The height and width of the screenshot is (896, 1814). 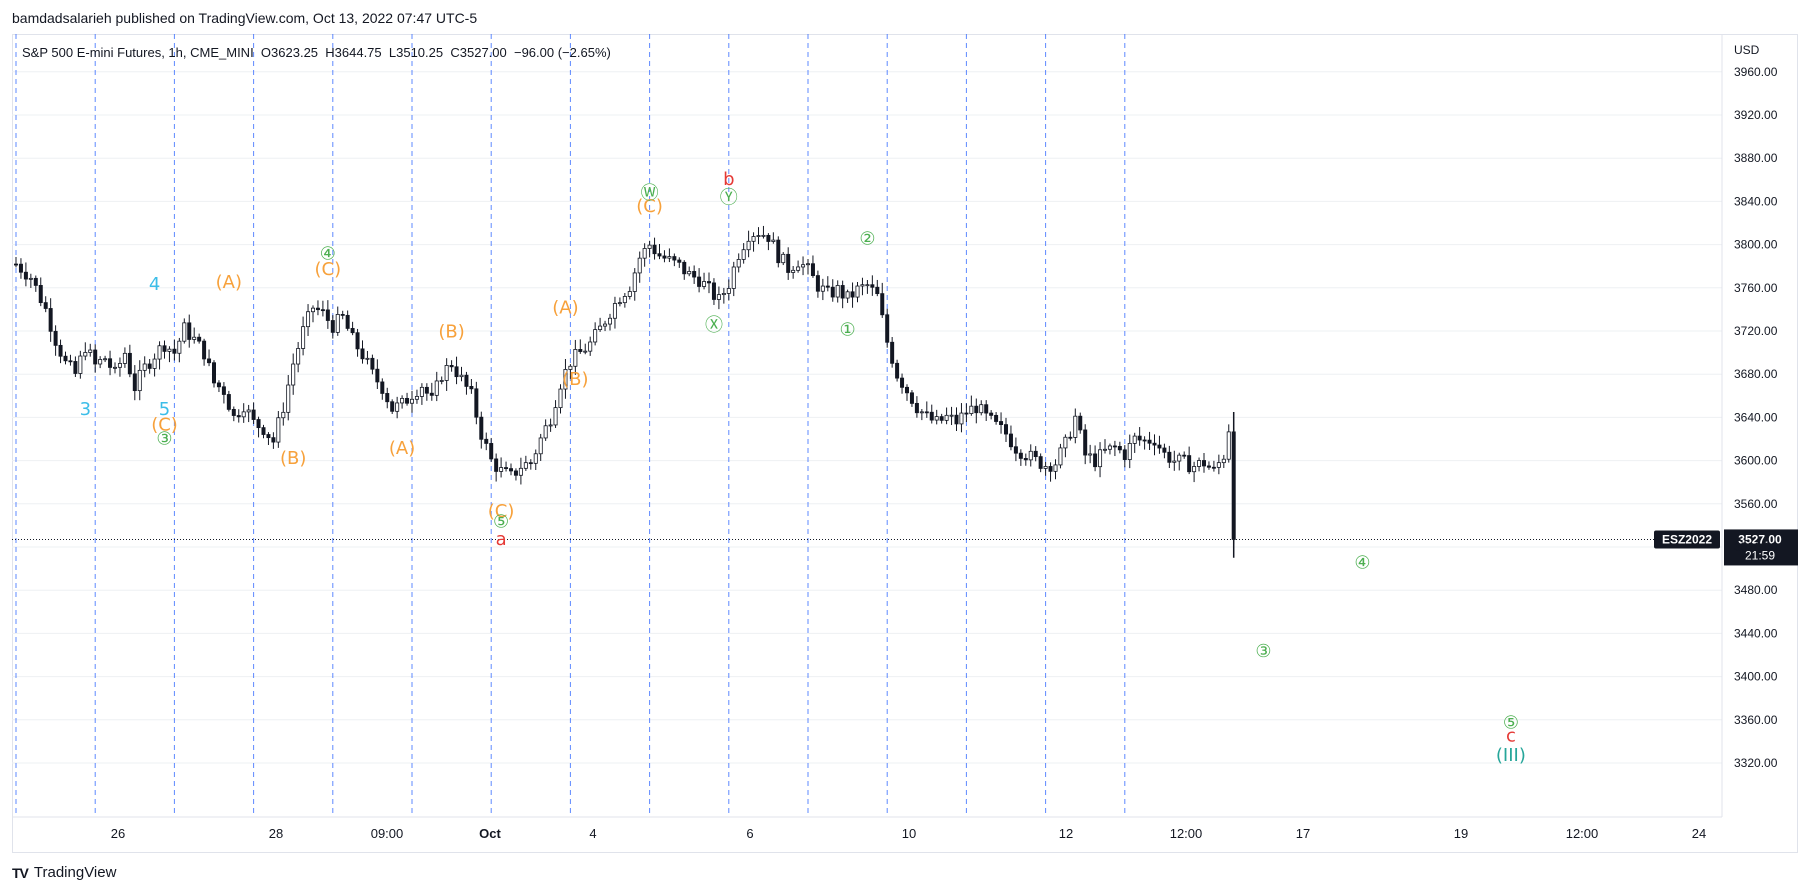 I want to click on y-tick-label: 3680.00, so click(x=1756, y=374).